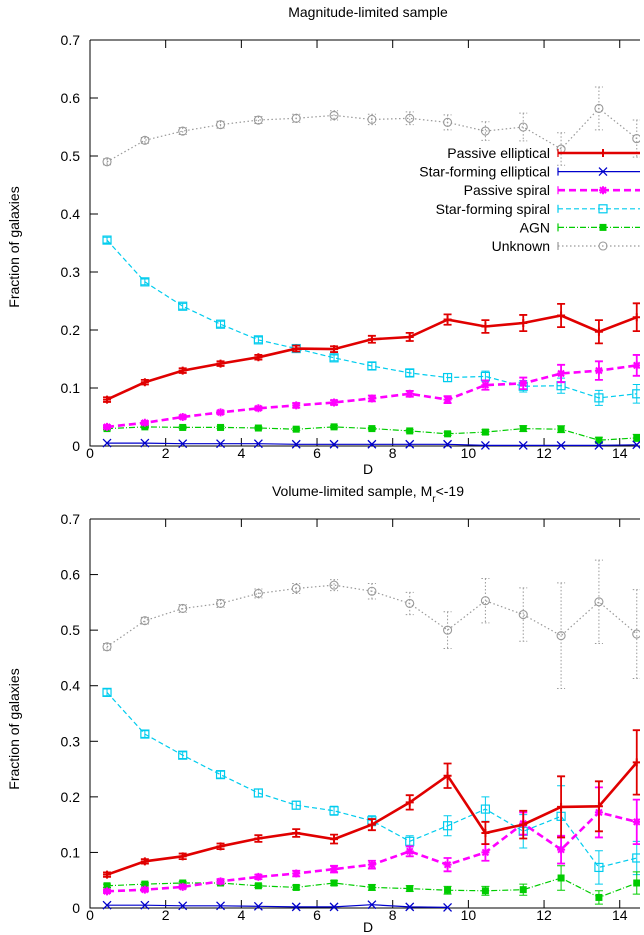  Describe the element at coordinates (368, 494) in the screenshot. I see `chart-title: Volume-limited sample, Mr<-19` at that location.